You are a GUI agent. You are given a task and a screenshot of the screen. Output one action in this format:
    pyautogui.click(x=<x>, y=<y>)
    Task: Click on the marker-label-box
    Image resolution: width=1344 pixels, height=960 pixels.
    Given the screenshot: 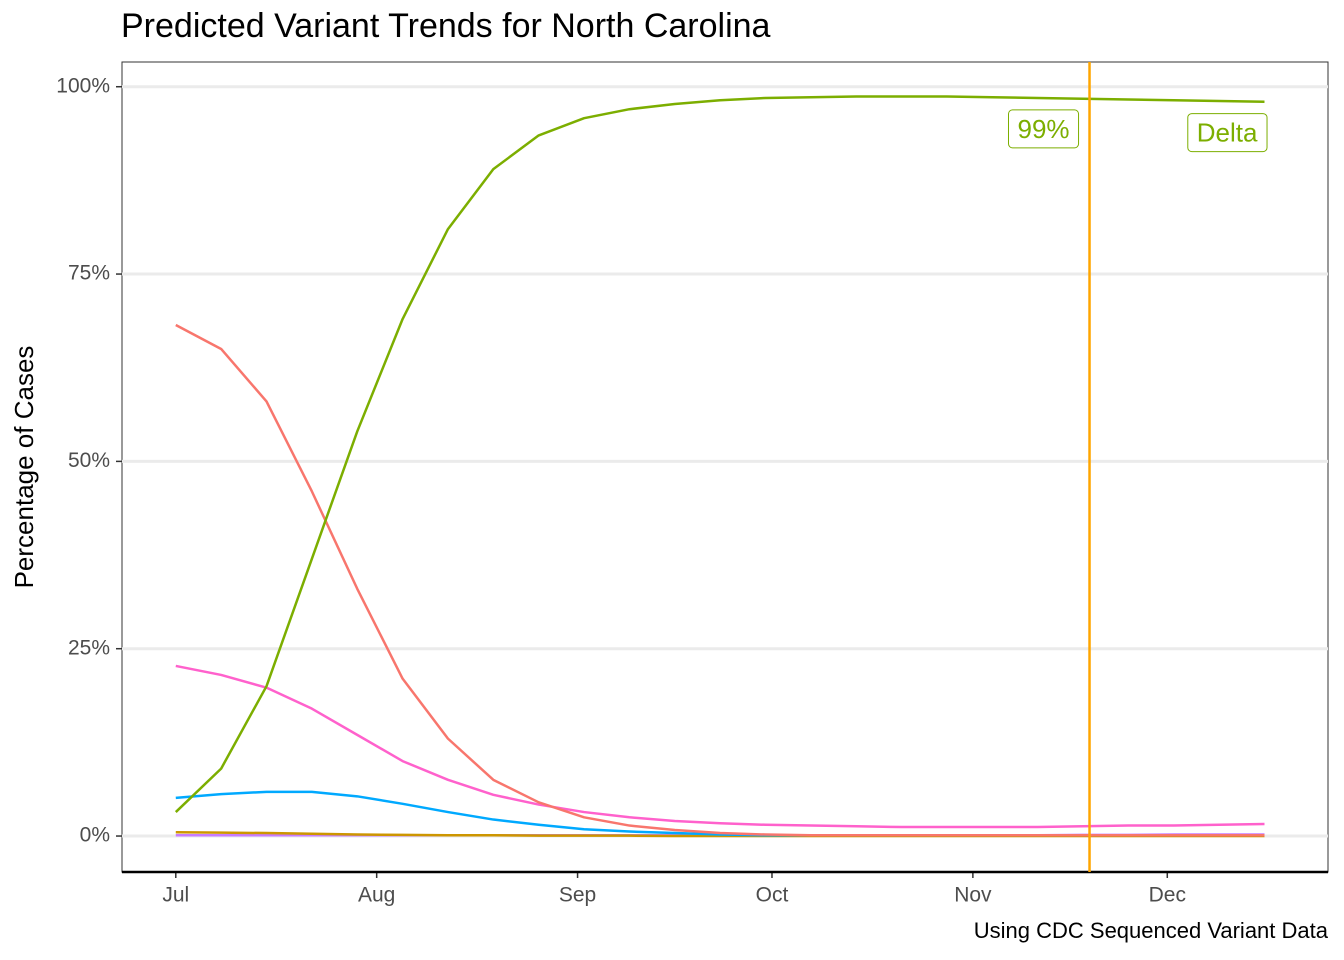 What is the action you would take?
    pyautogui.click(x=1043, y=129)
    